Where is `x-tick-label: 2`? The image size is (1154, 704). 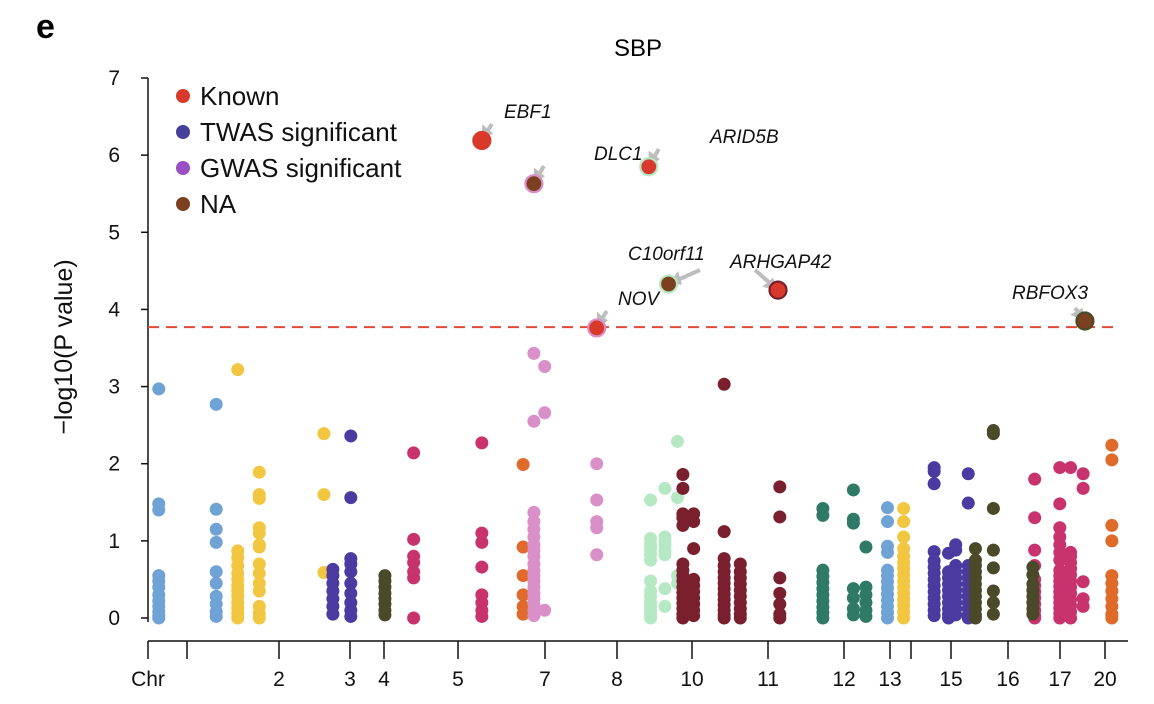 x-tick-label: 2 is located at coordinates (279, 679).